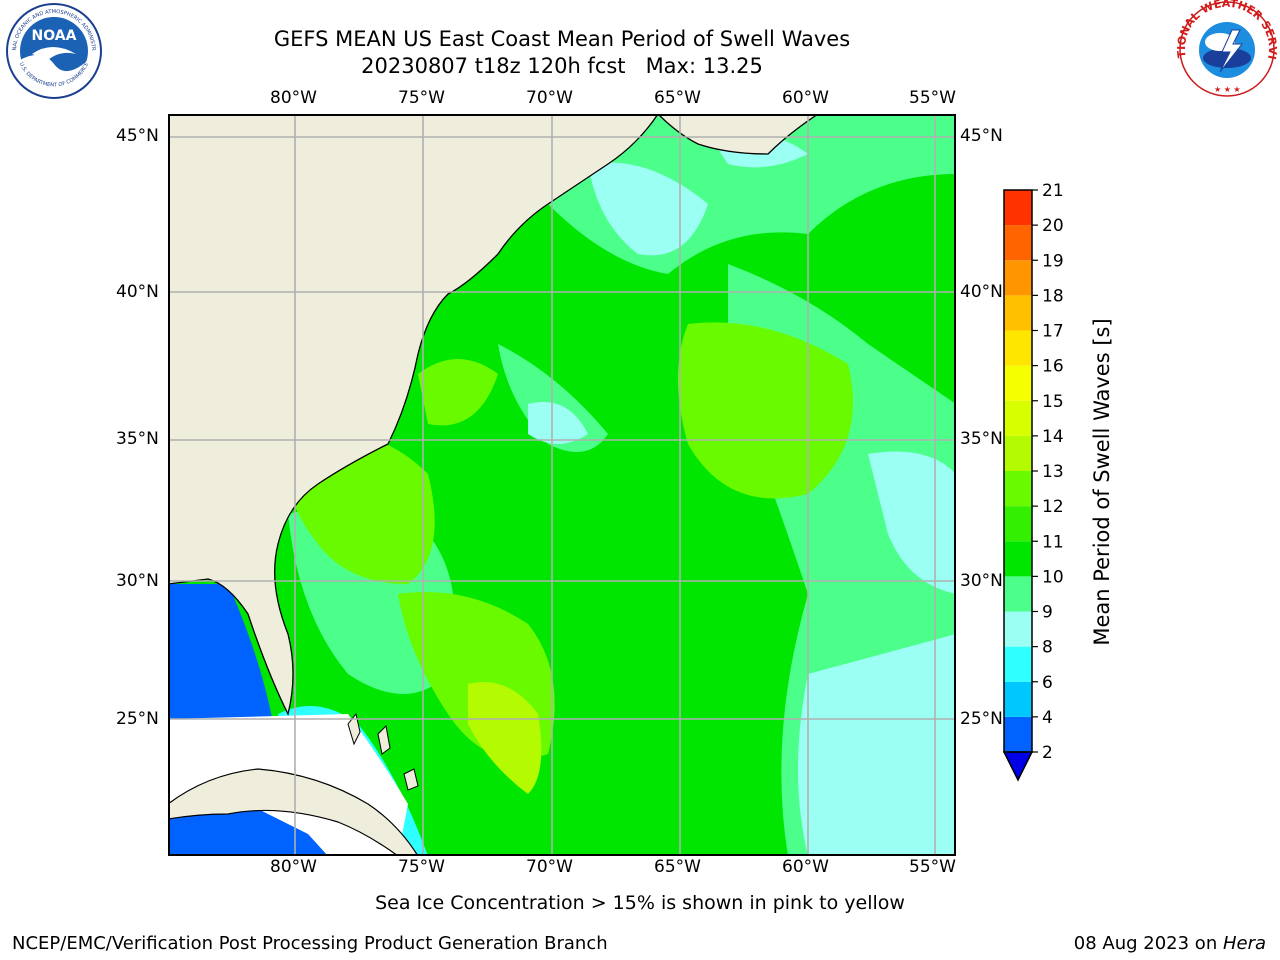 The width and height of the screenshot is (1280, 960). Describe the element at coordinates (1102, 482) in the screenshot. I see `colorbar-label: Mean Period of Swell Waves [s]` at that location.